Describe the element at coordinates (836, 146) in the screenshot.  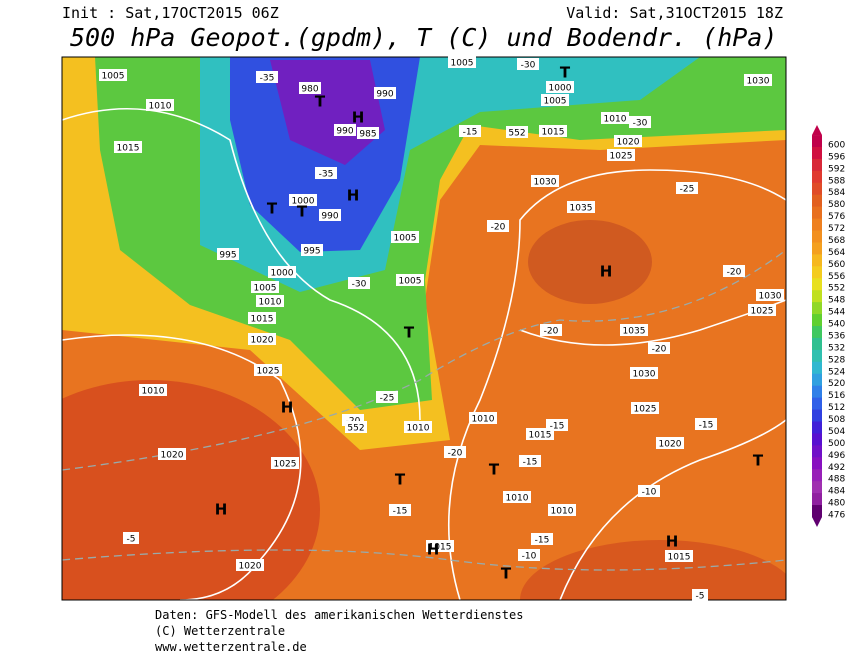
I see `legend-label: 600` at that location.